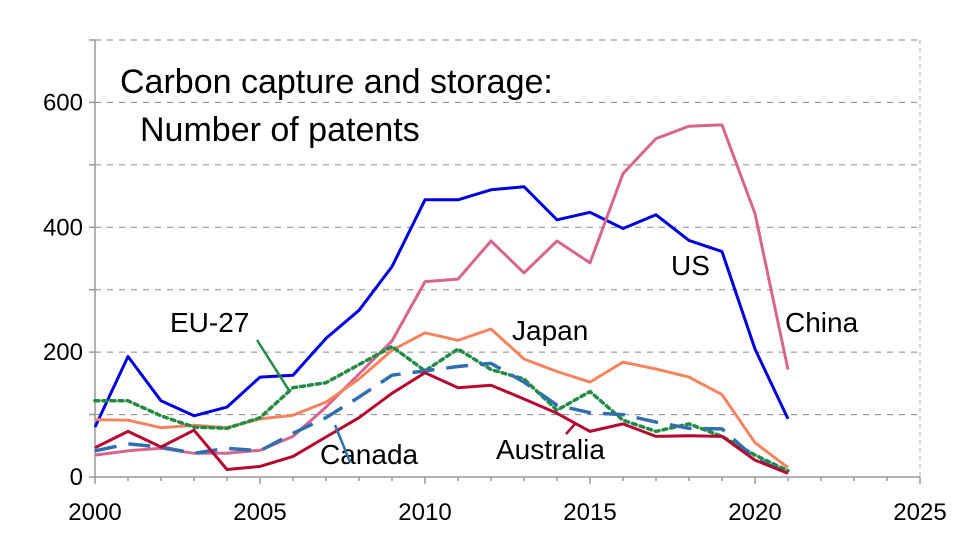 Image resolution: width=960 pixels, height=540 pixels. What do you see at coordinates (369, 454) in the screenshot?
I see `series-label-canada: Canada` at bounding box center [369, 454].